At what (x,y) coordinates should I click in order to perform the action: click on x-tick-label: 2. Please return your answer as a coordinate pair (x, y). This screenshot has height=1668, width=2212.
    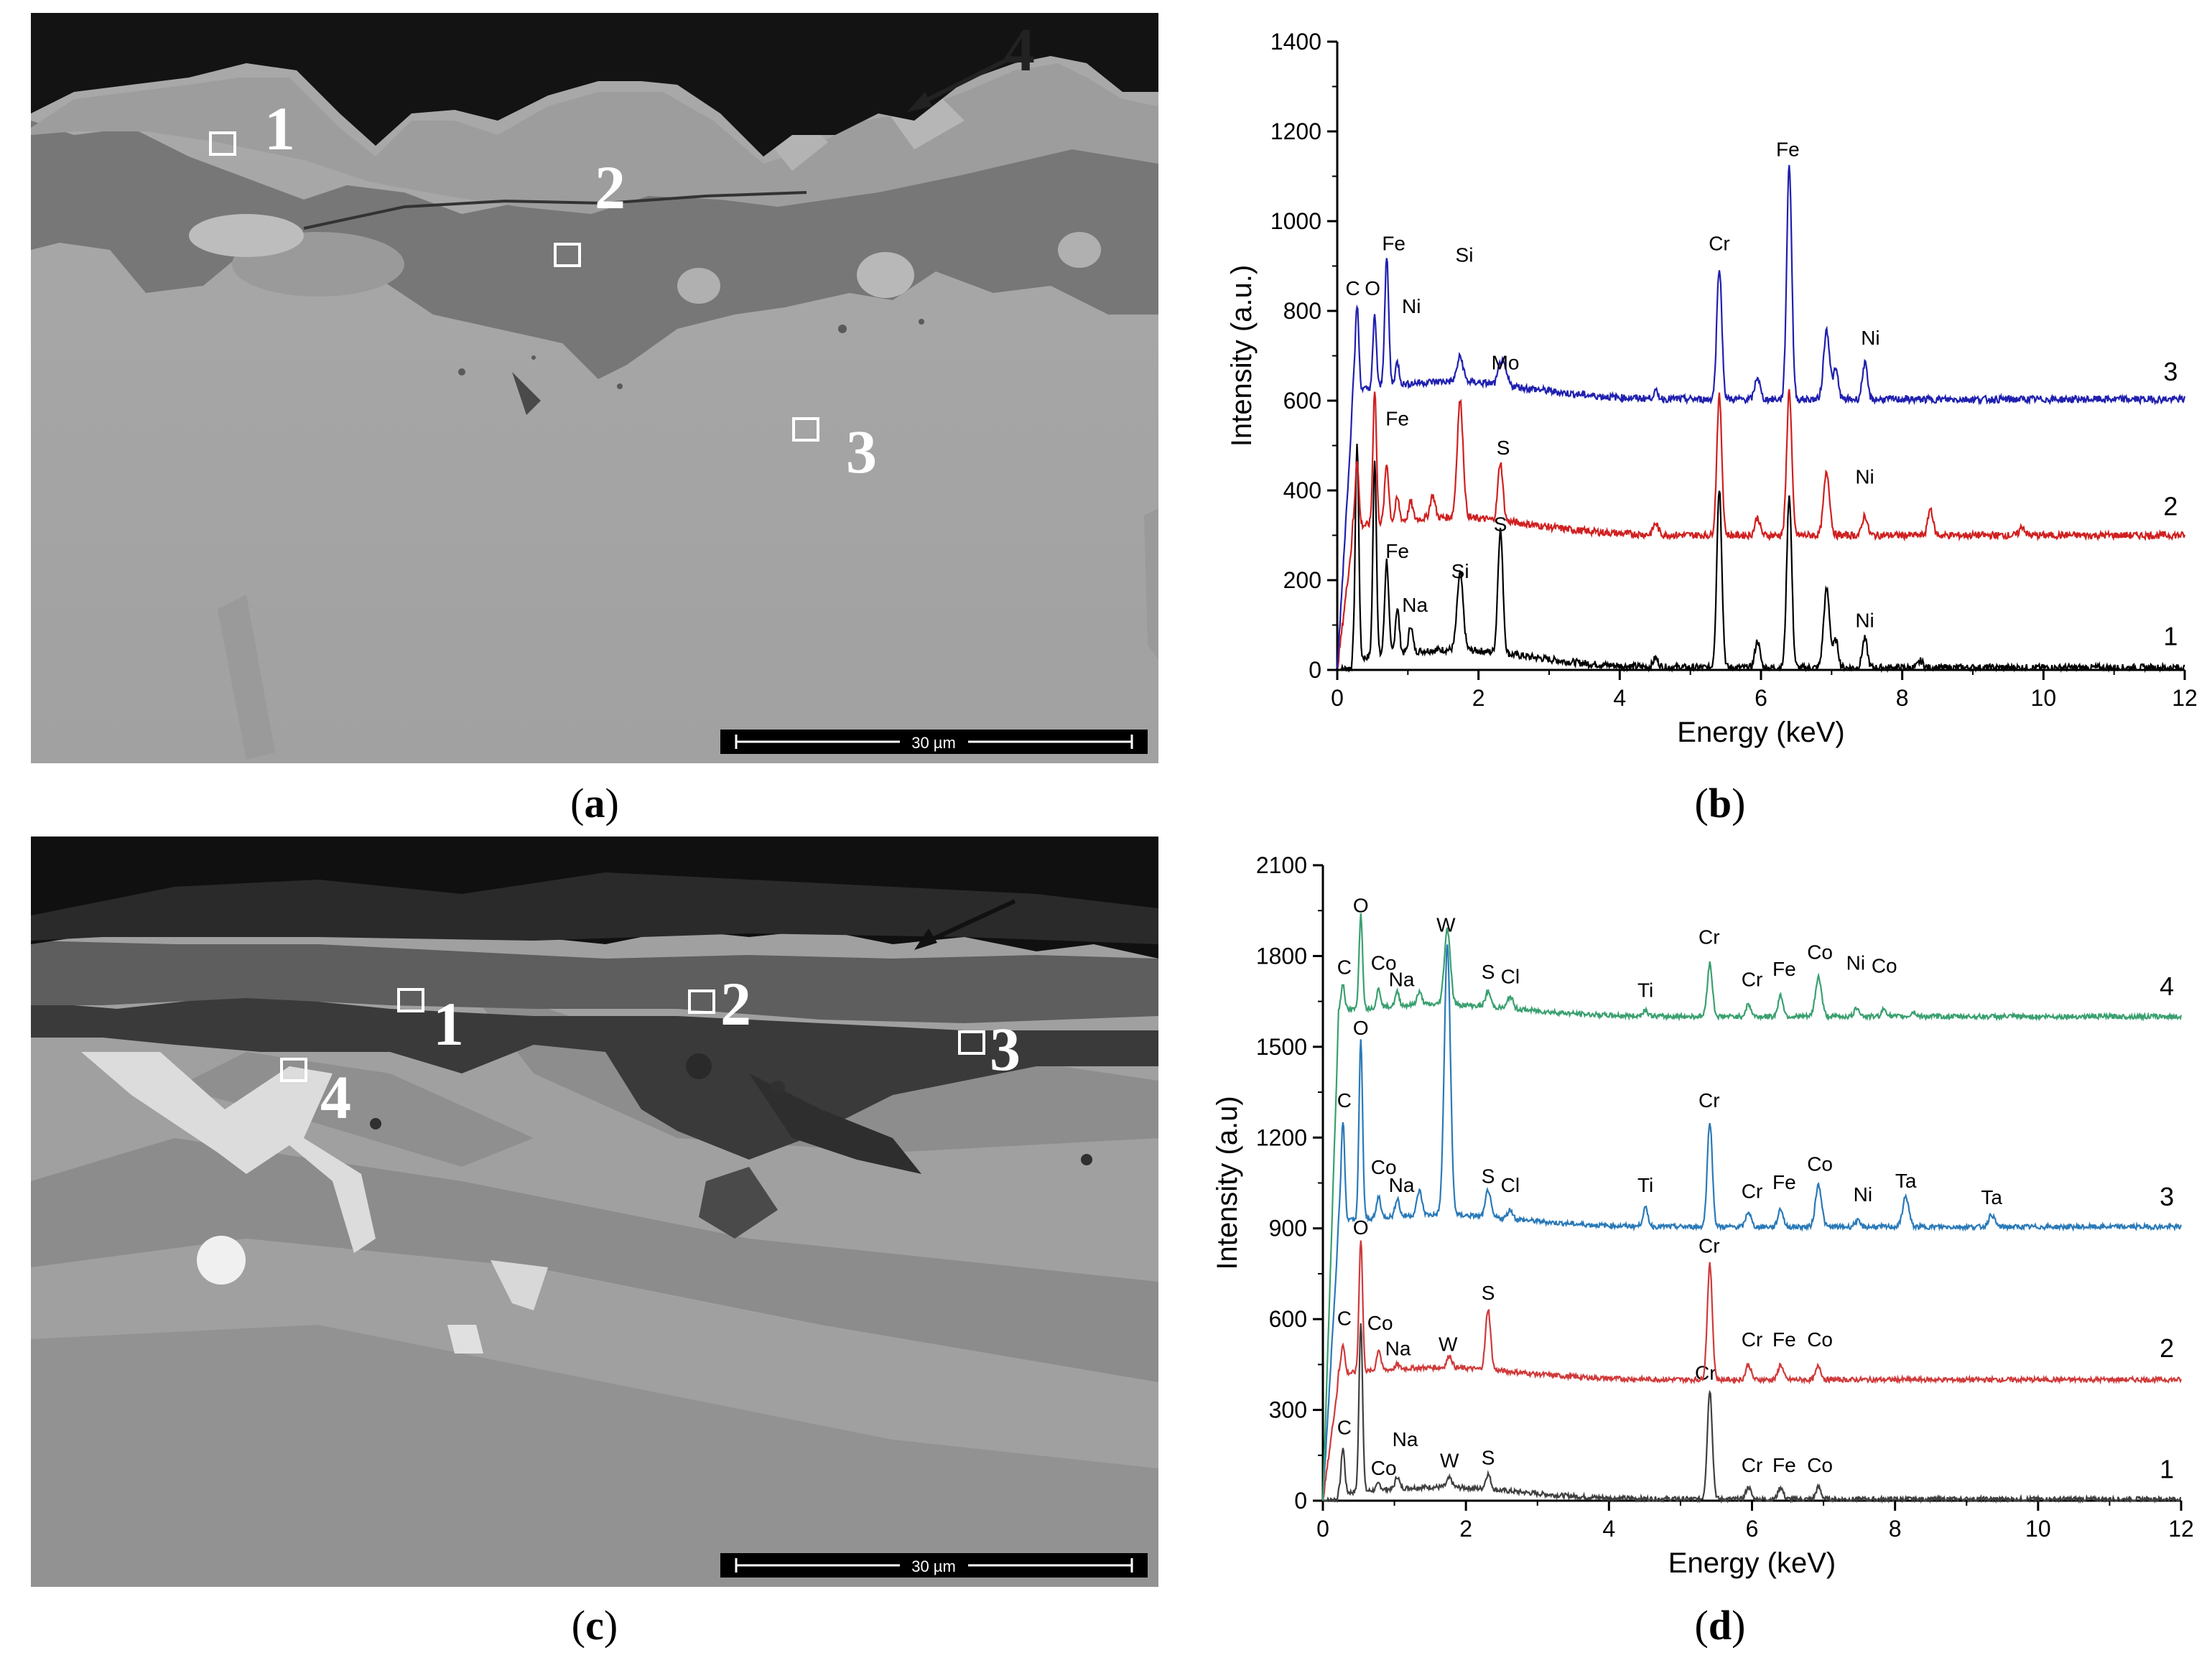
    Looking at the image, I should click on (1465, 1529).